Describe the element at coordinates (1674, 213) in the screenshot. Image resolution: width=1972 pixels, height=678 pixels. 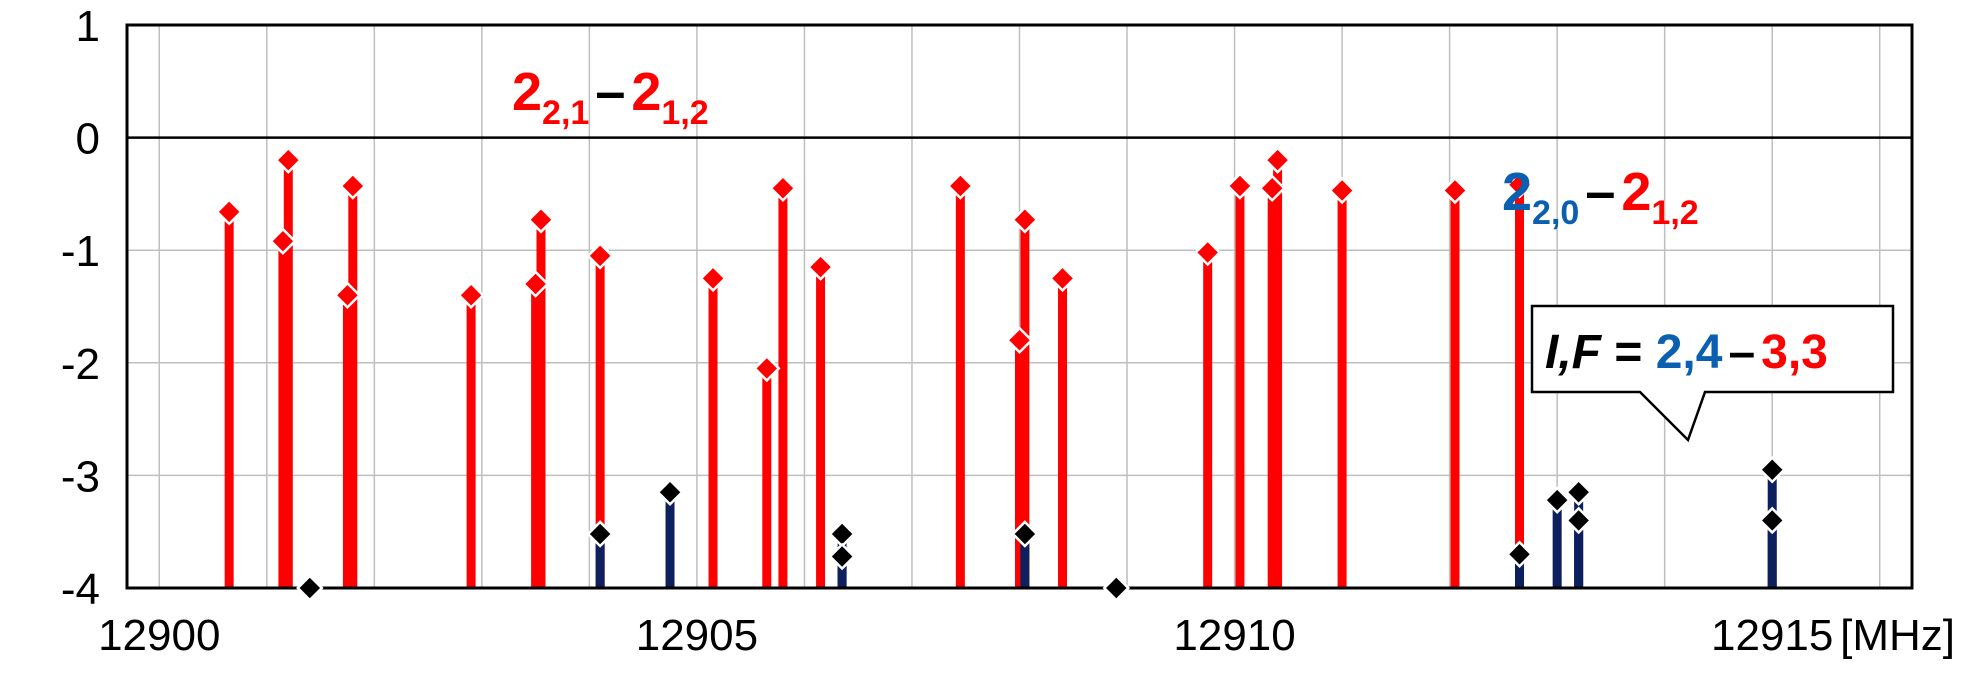
I see `annotation-b-sub2: 1,2` at that location.